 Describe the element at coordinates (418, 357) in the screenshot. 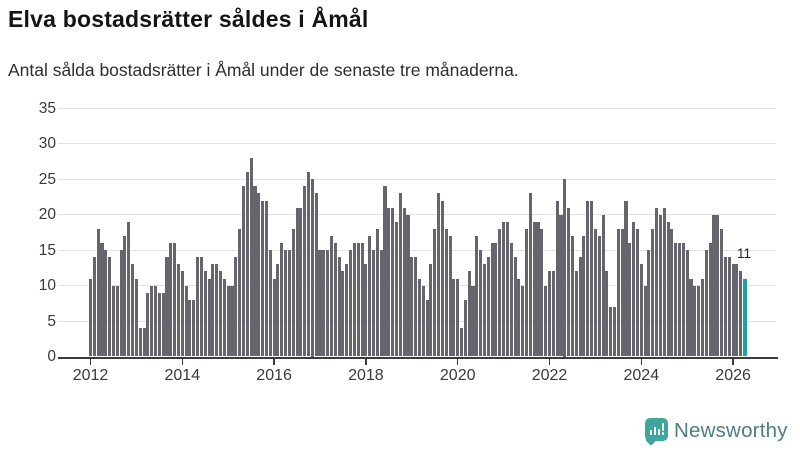

I see `x-axis-line` at that location.